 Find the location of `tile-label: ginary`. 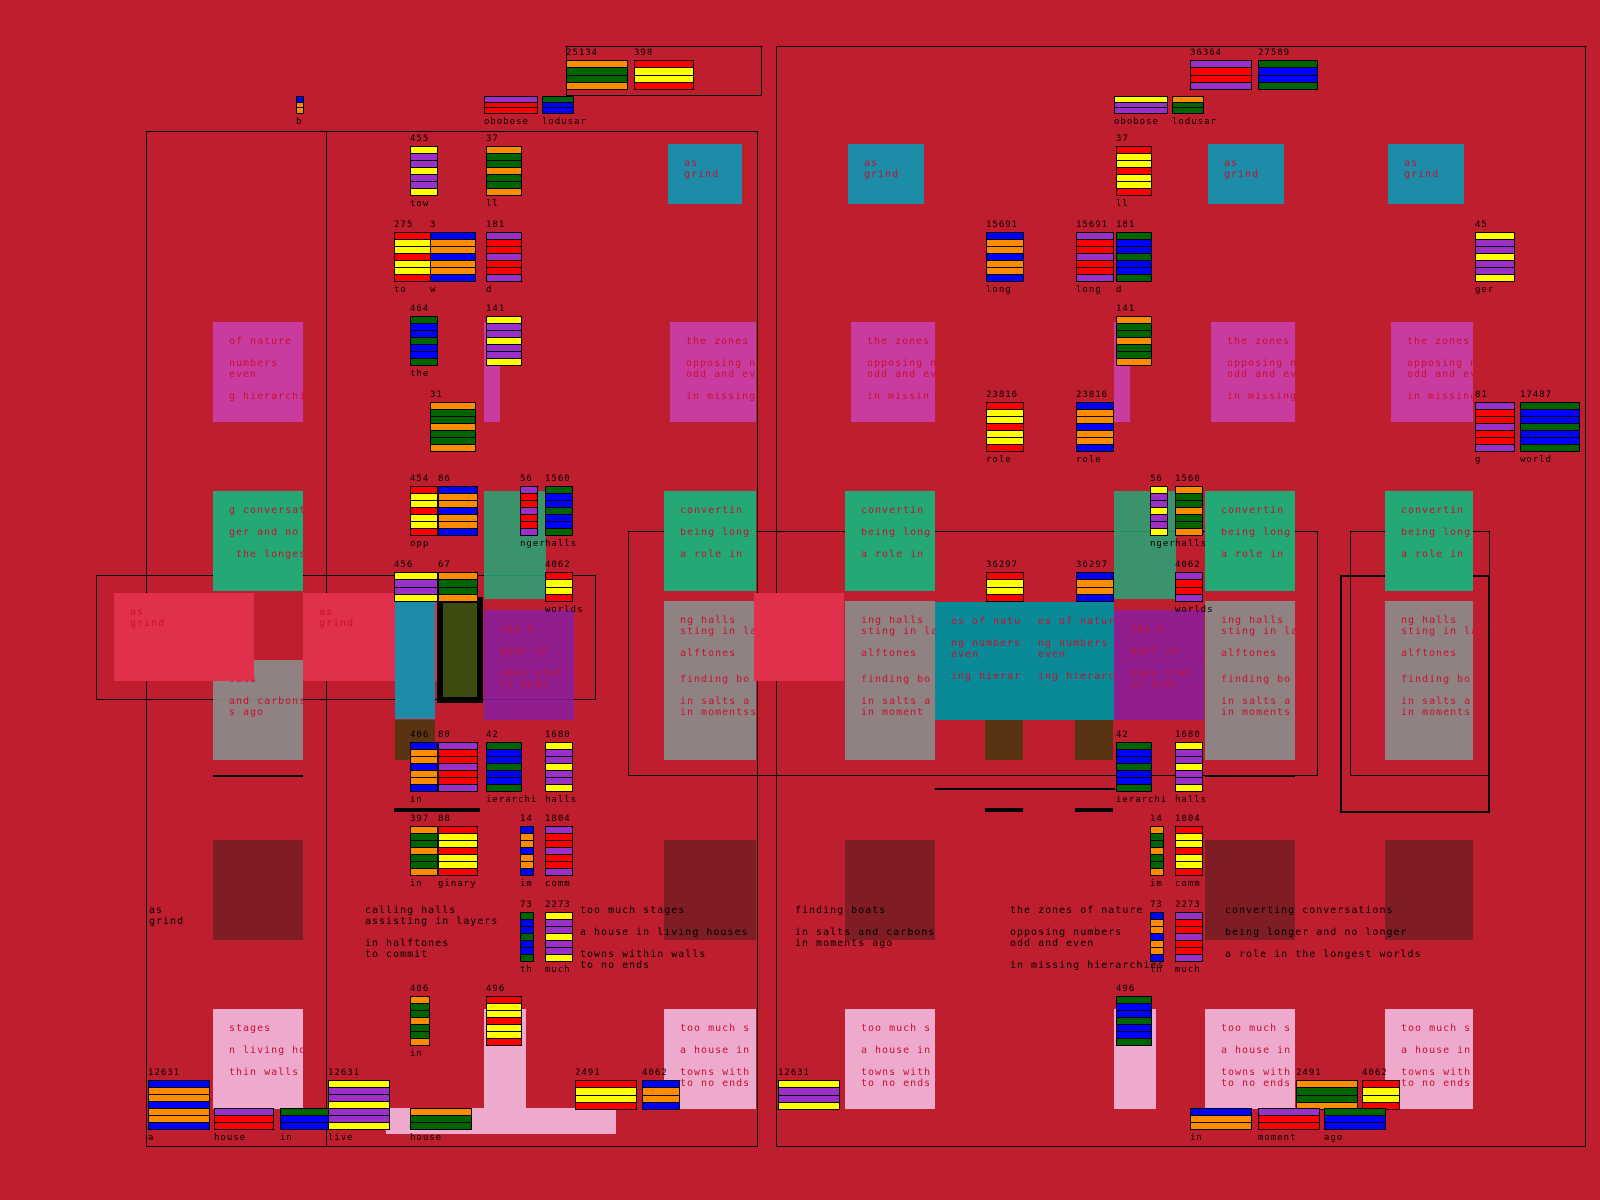

tile-label: ginary is located at coordinates (457, 884).